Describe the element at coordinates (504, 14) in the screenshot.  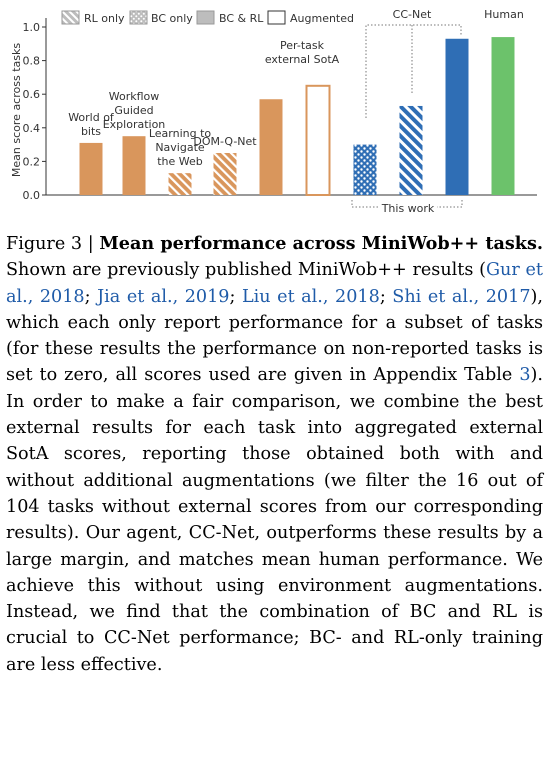
I see `human-label: Human` at that location.